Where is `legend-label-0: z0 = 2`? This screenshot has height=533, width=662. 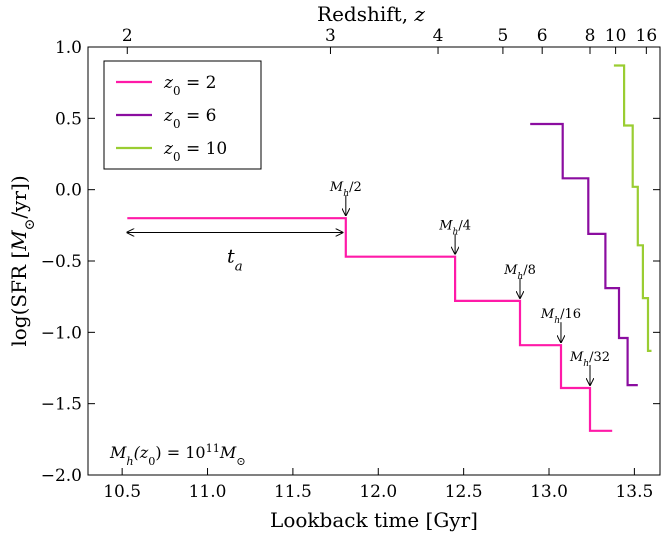 legend-label-0: z0 = 2 is located at coordinates (189, 85).